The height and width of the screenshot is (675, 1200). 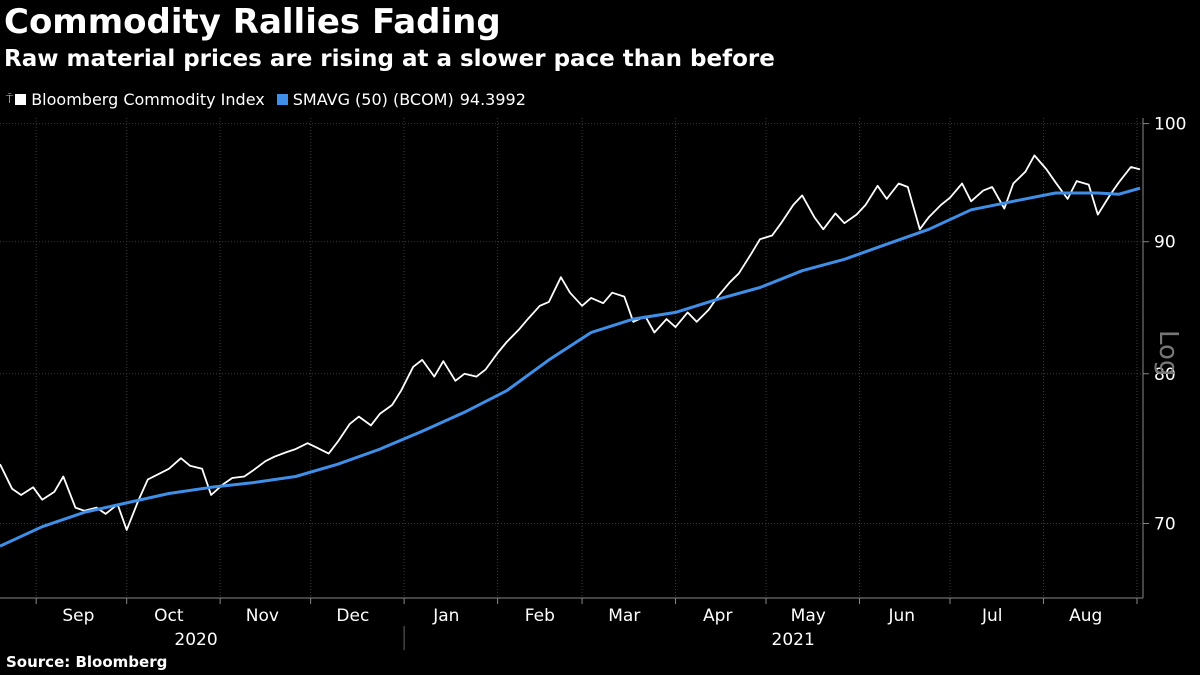 What do you see at coordinates (169, 616) in the screenshot?
I see `x-tick-label: Oct` at bounding box center [169, 616].